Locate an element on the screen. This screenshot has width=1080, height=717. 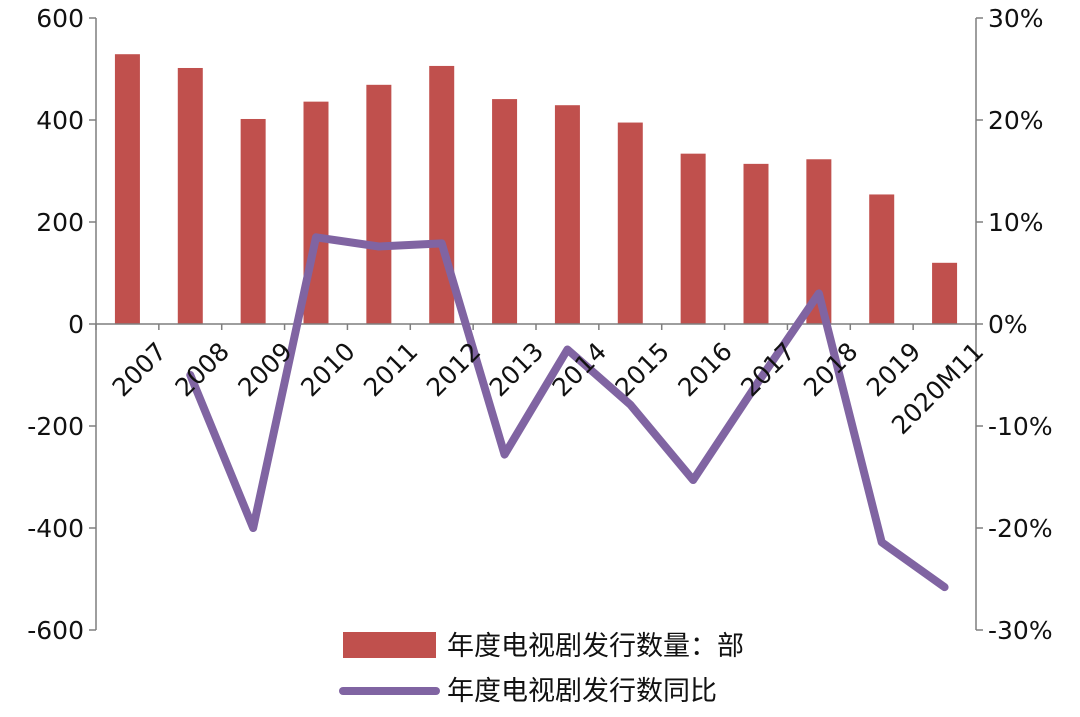
left-tick-label: -600 is located at coordinates (55, 630).